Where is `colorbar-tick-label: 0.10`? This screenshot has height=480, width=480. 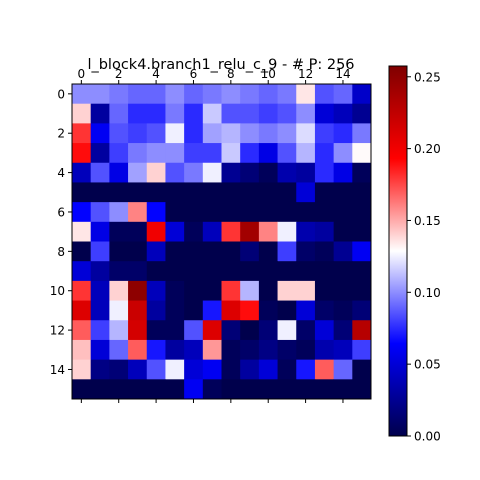 colorbar-tick-label: 0.10 is located at coordinates (427, 293).